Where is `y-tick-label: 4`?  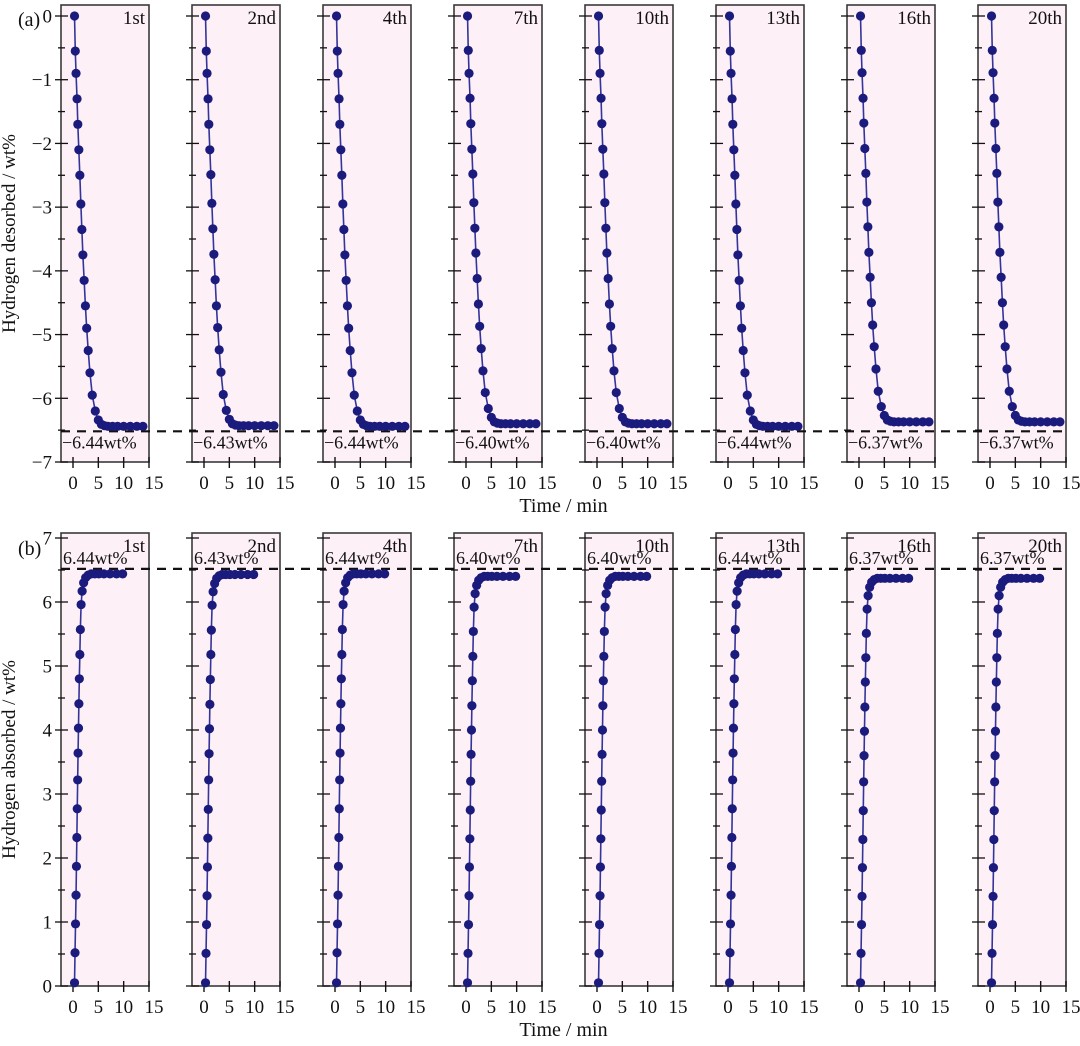 y-tick-label: 4 is located at coordinates (48, 731).